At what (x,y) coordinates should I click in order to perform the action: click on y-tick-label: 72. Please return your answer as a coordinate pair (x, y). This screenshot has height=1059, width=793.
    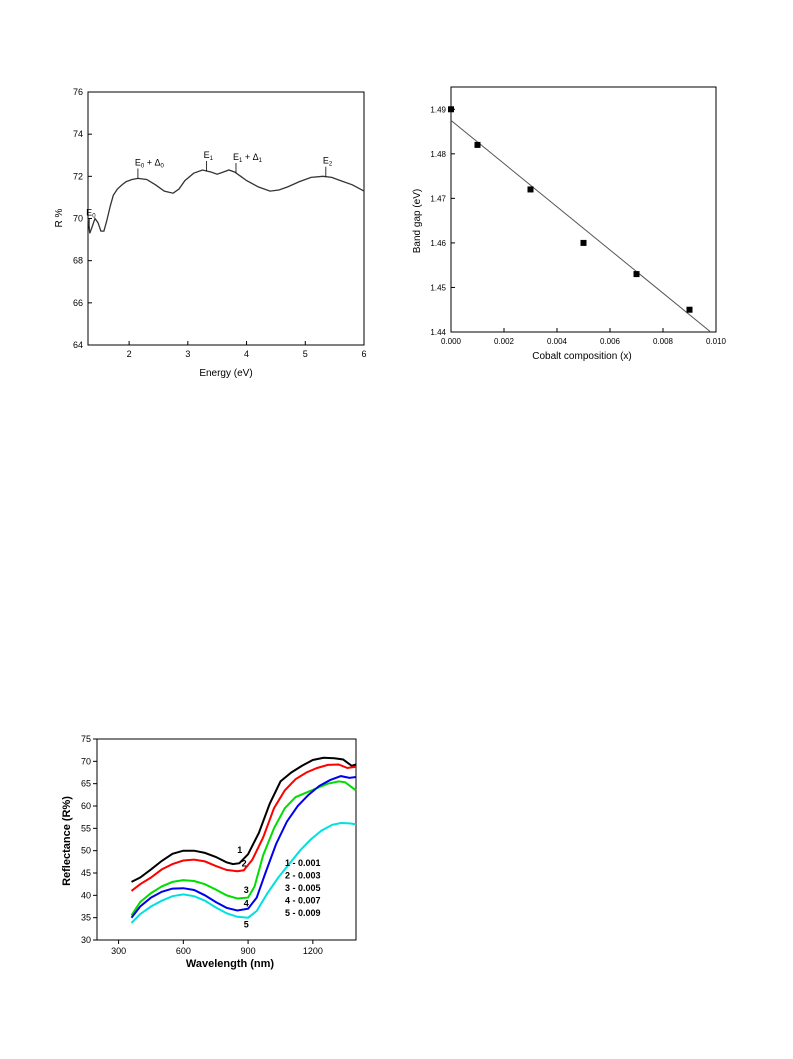
    Looking at the image, I should click on (78, 176).